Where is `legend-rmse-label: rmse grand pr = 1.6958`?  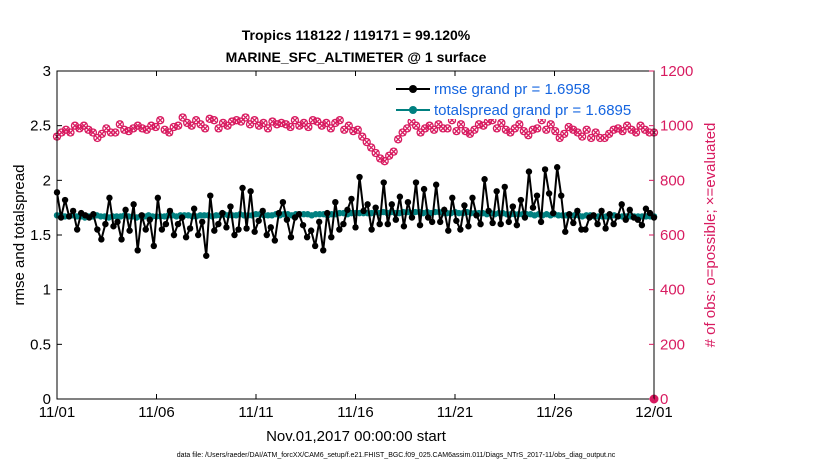
legend-rmse-label: rmse grand pr = 1.6958 is located at coordinates (512, 89).